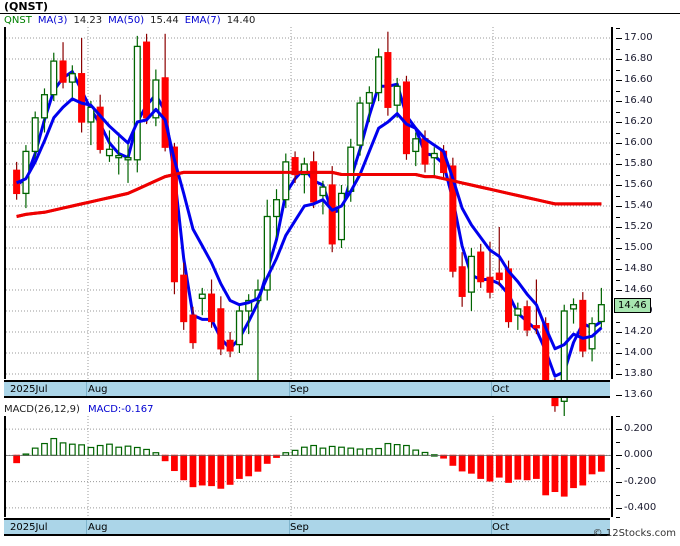 This screenshot has height=546, width=680. I want to click on macd-axis-labels: 0.200 0.000 -0.200 -0.400, so click(648, 467).